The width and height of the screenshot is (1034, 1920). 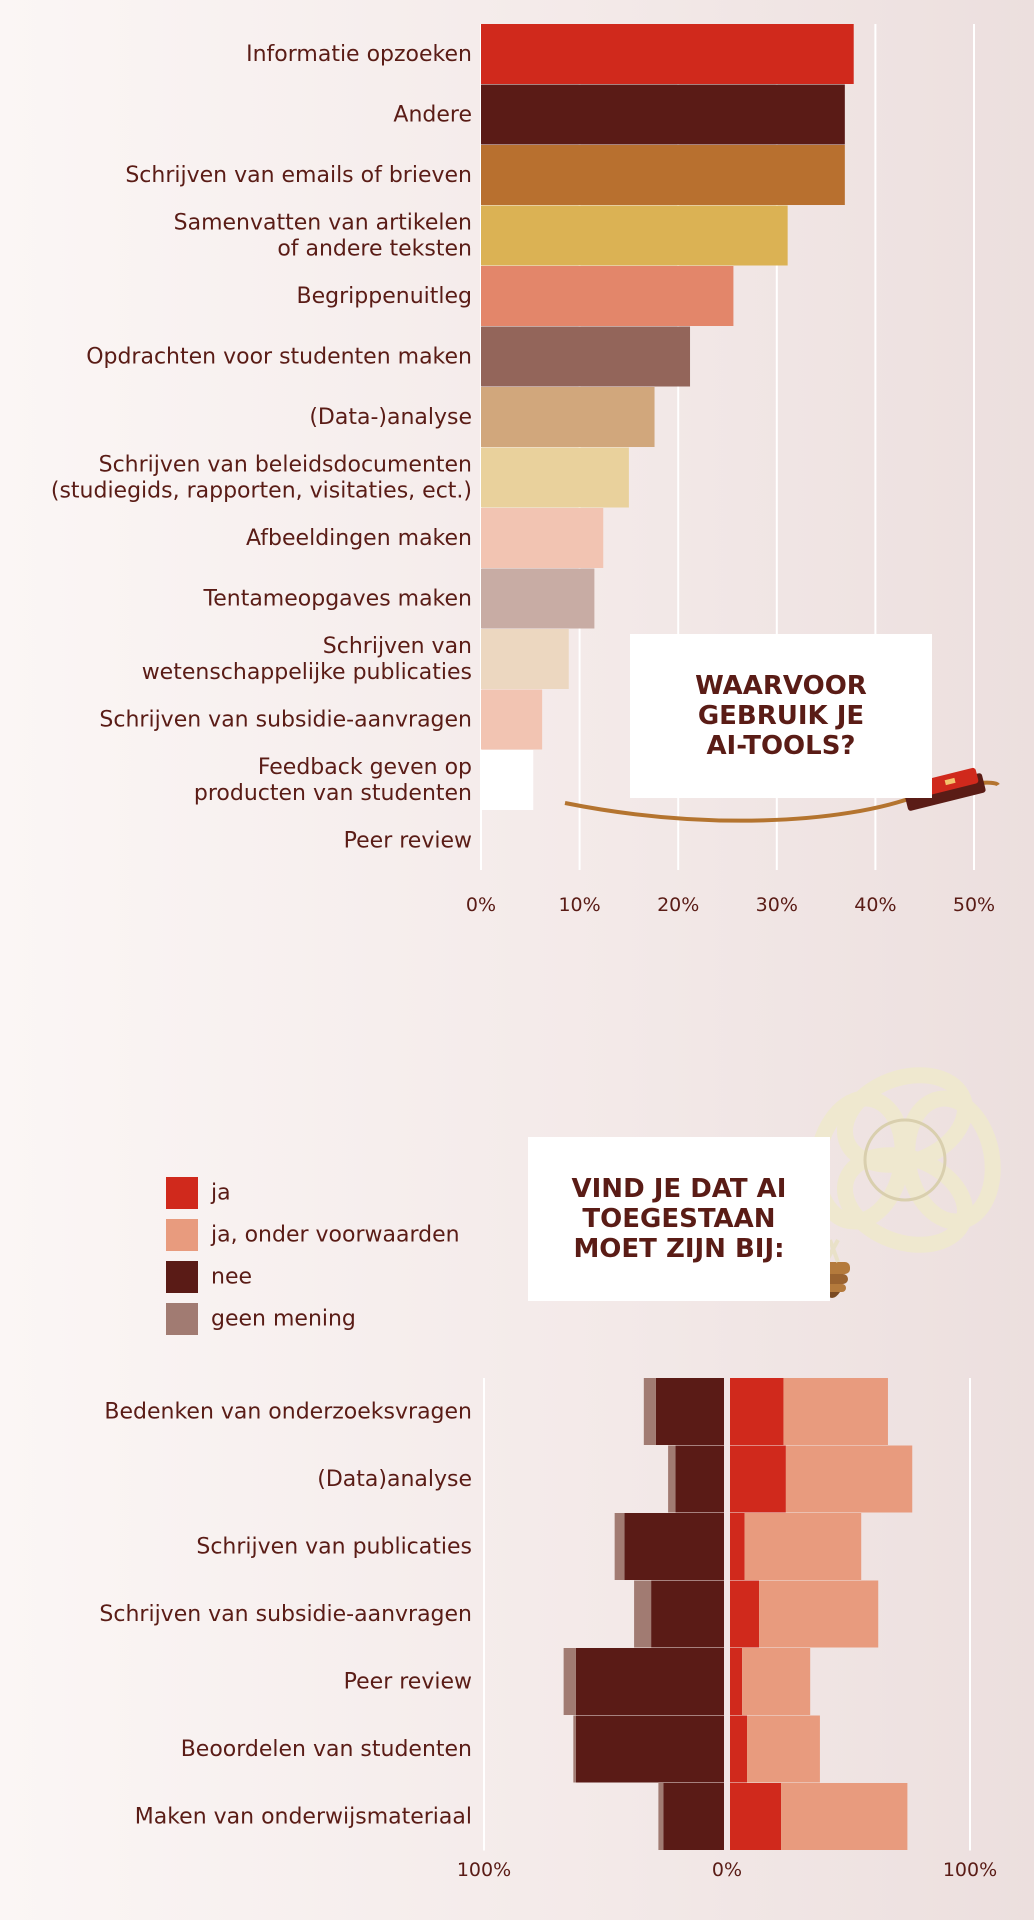 What do you see at coordinates (279, 356) in the screenshot?
I see `category-label: Opdrachten voor studenten maken` at bounding box center [279, 356].